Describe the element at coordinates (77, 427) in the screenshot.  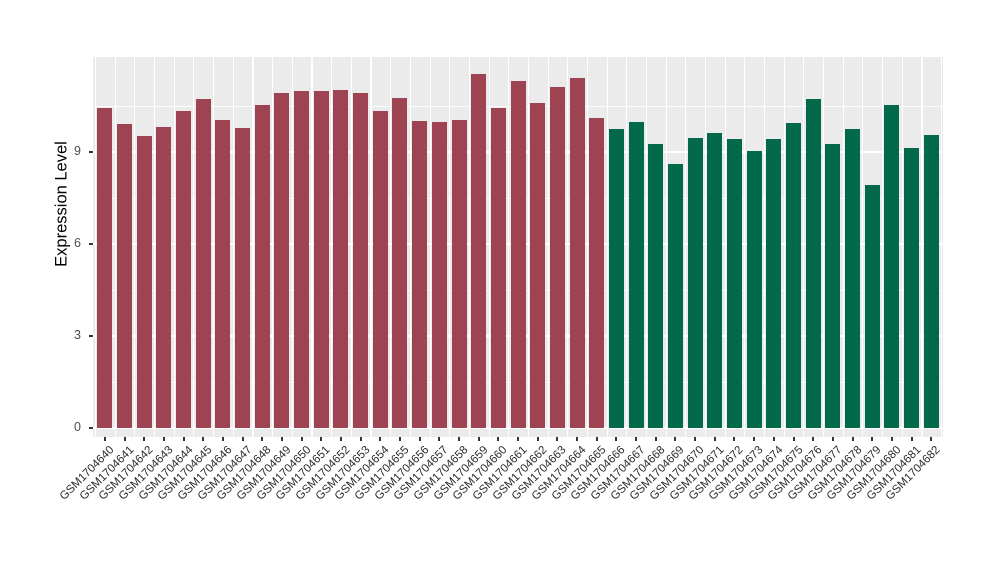
I see `y-tick-label: 0` at that location.